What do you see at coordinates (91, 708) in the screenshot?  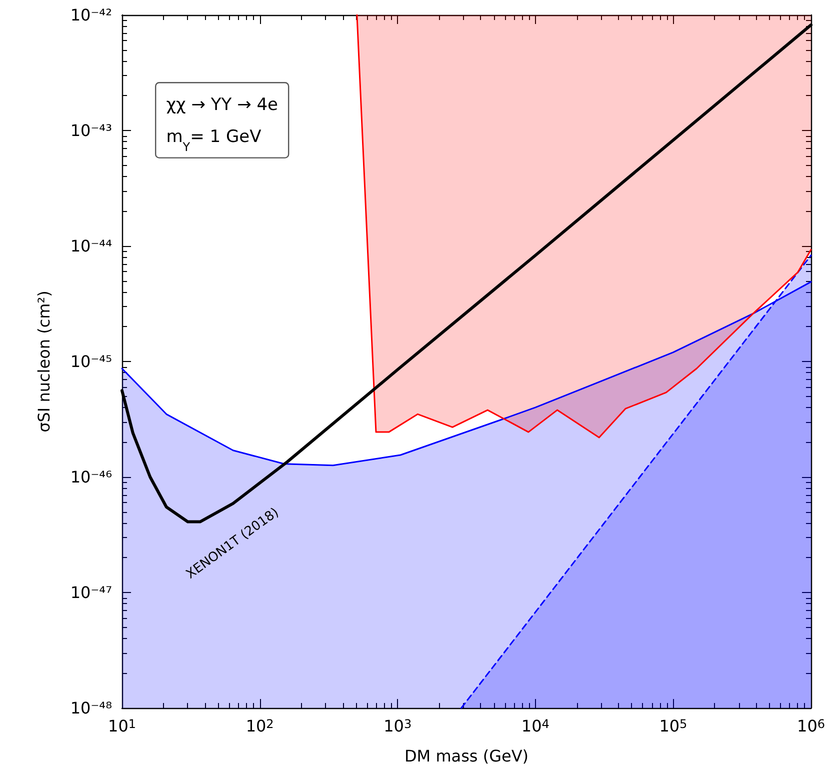 I see `y-tick-label: 10⁻⁴⁸` at bounding box center [91, 708].